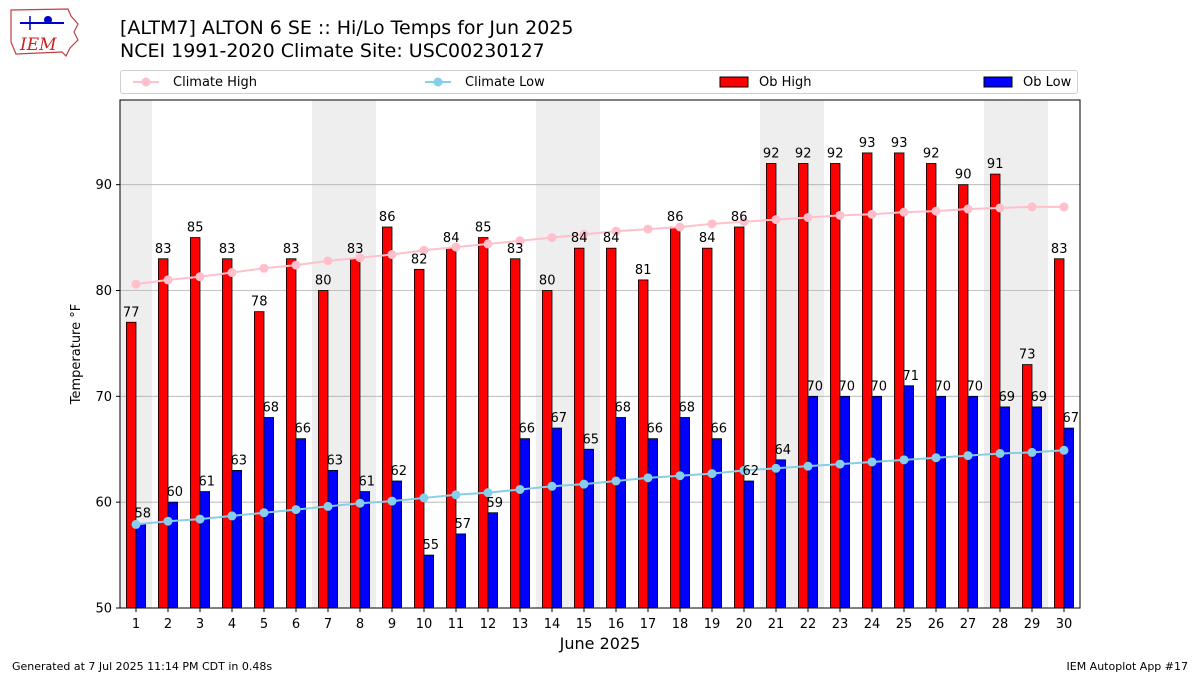 The height and width of the screenshot is (675, 1200). I want to click on y-tick-label: 70, so click(103, 397).